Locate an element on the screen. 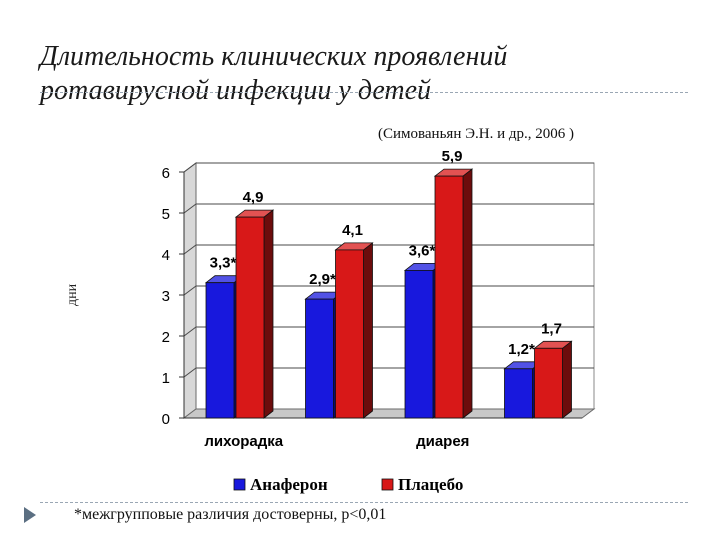 Image resolution: width=720 pixels, height=540 pixels. data-label: 1,2* is located at coordinates (521, 349).